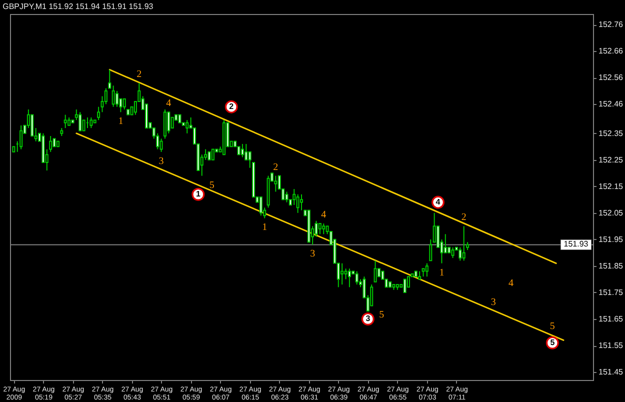 The height and width of the screenshot is (402, 625). What do you see at coordinates (611, 345) in the screenshot?
I see `y-tick-label: 151.55` at bounding box center [611, 345].